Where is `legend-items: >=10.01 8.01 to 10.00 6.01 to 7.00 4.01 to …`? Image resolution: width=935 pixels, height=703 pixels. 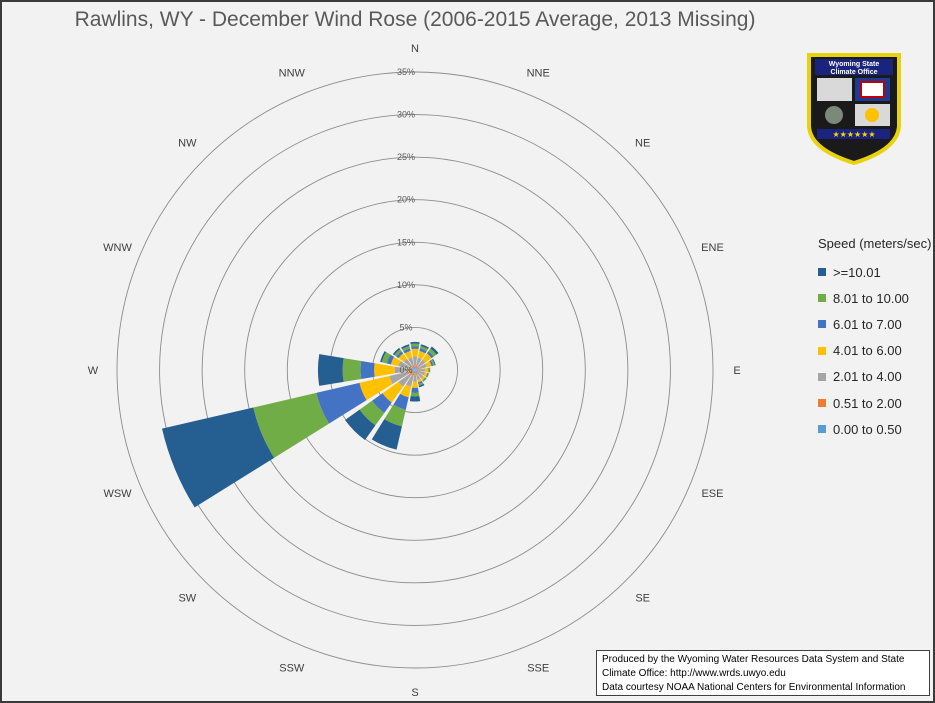
legend-items: >=10.01 8.01 to 10.00 6.01 to 7.00 4.01 to … is located at coordinates (875, 350).